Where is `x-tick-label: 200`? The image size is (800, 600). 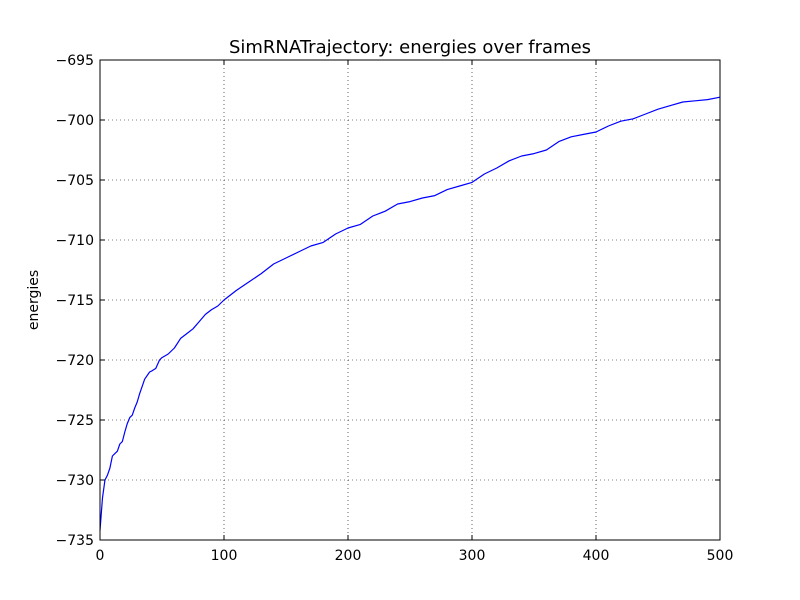
x-tick-label: 200 is located at coordinates (348, 556).